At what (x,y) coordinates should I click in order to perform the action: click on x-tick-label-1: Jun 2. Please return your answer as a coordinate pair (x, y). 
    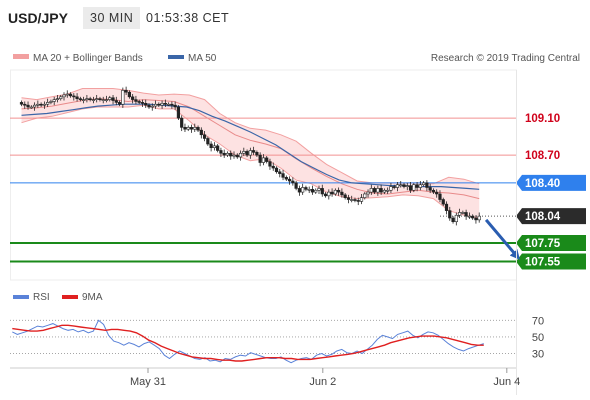
    Looking at the image, I should click on (322, 382).